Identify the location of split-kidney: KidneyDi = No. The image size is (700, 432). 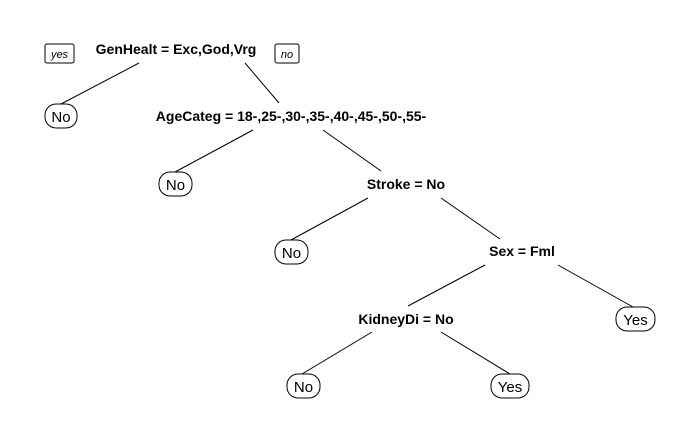
(405, 319).